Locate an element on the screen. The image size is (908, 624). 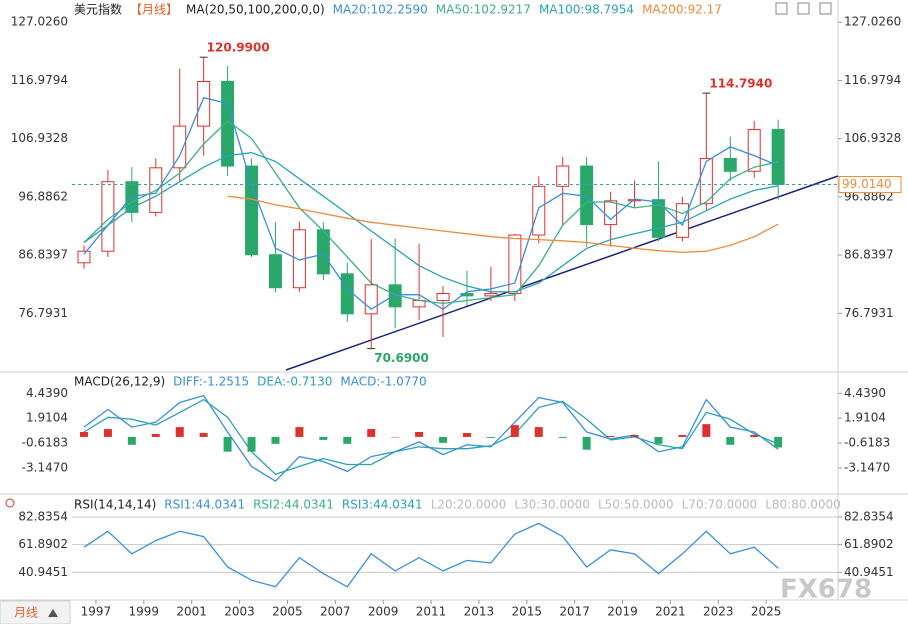
current-price-box is located at coordinates (870, 185).